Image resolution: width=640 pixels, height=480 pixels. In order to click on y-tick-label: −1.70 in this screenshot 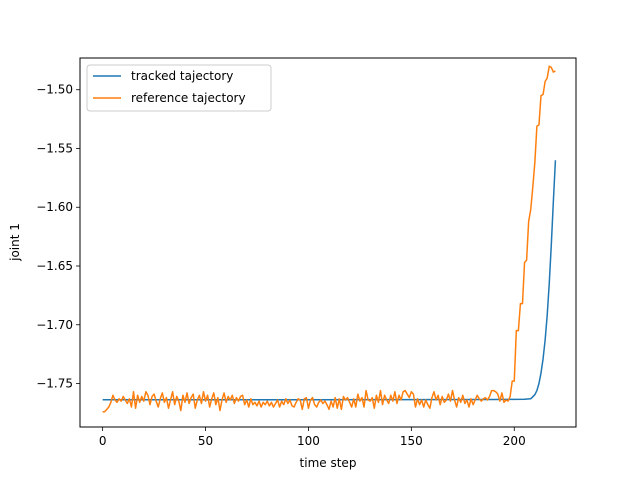, I will do `click(54, 325)`.